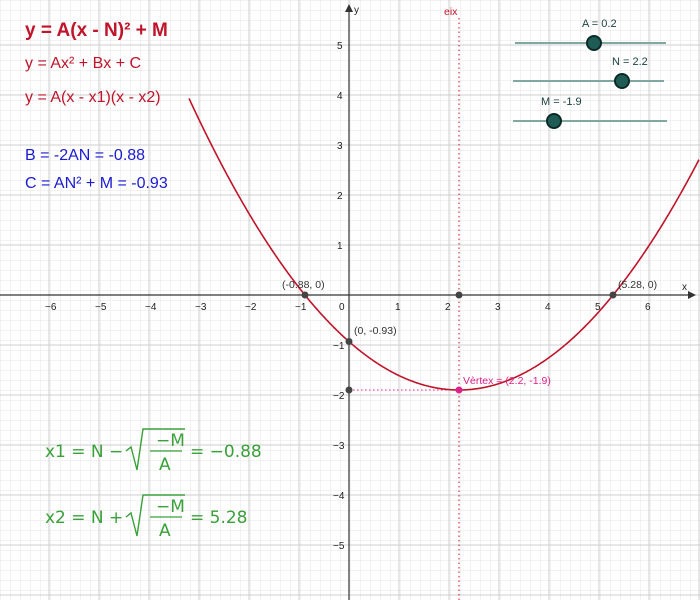  I want to click on axis-intersection-point, so click(459, 295).